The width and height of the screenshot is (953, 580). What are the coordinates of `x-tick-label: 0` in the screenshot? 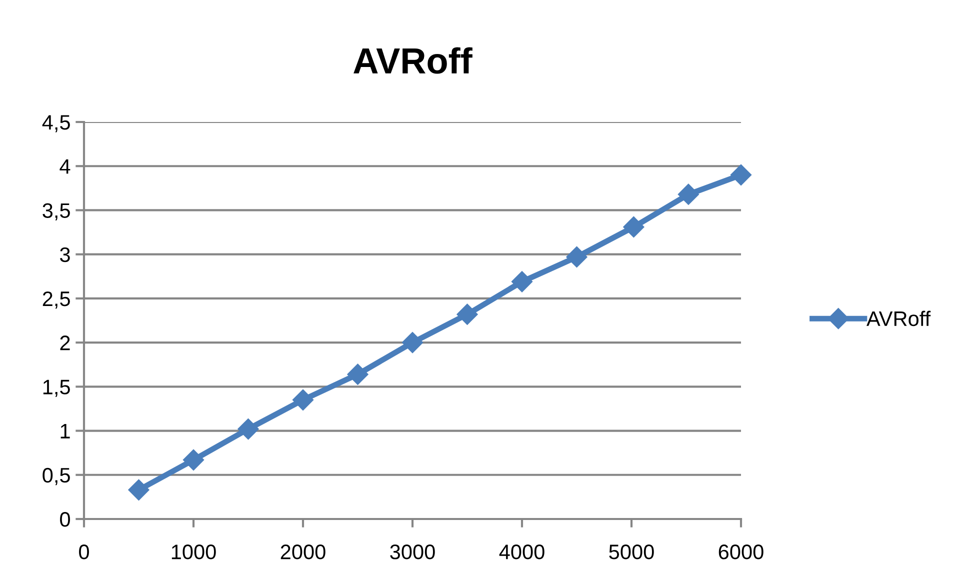 It's located at (84, 552).